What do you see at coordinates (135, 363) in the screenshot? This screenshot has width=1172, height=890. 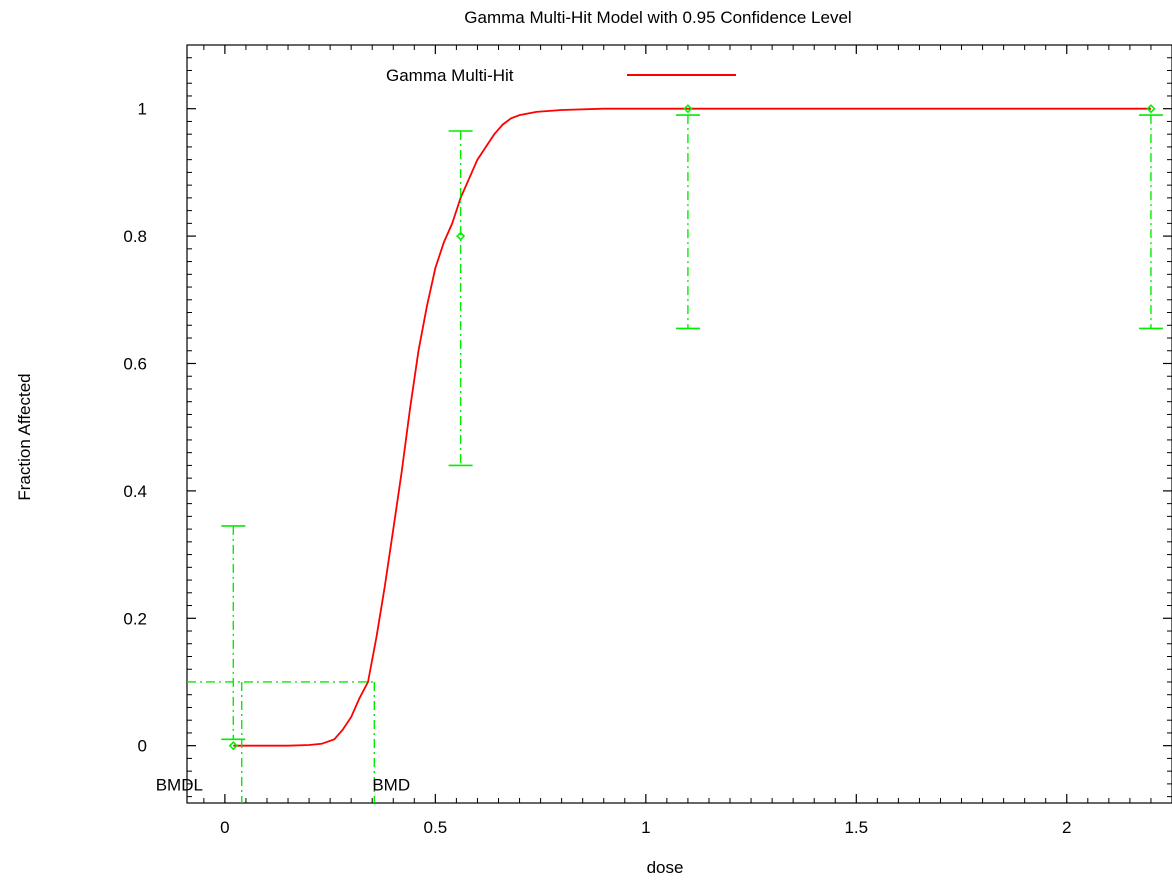 I see `y-tick-label: 0.6` at bounding box center [135, 363].